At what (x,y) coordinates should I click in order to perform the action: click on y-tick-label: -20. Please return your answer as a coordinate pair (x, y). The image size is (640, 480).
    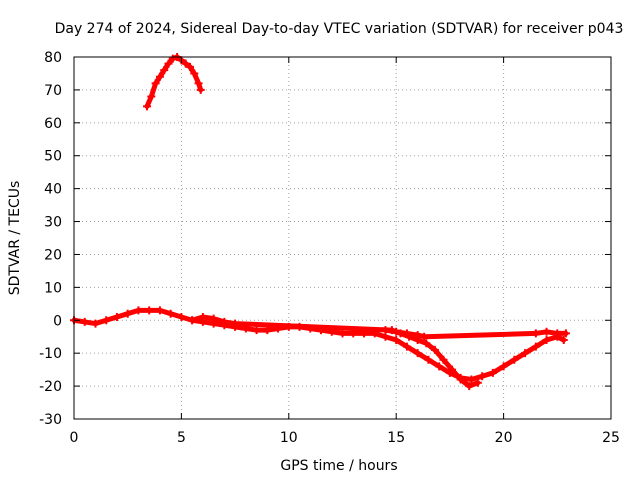
    Looking at the image, I should click on (50, 387).